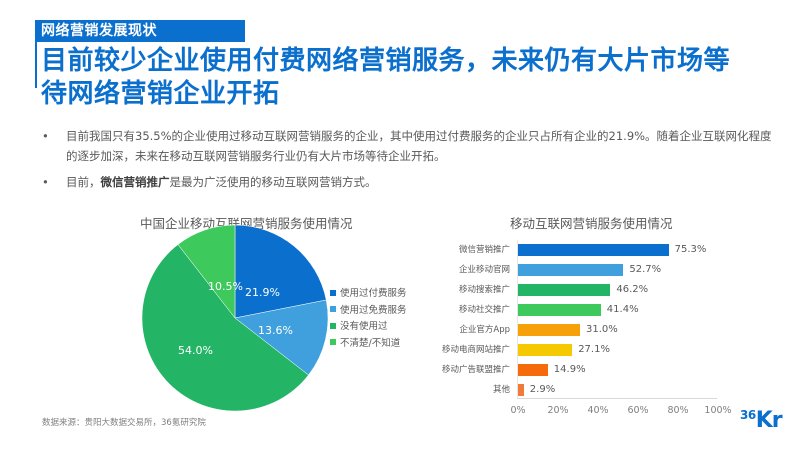 Image resolution: width=800 pixels, height=450 pixels. I want to click on section-divider, so click(36, 65).